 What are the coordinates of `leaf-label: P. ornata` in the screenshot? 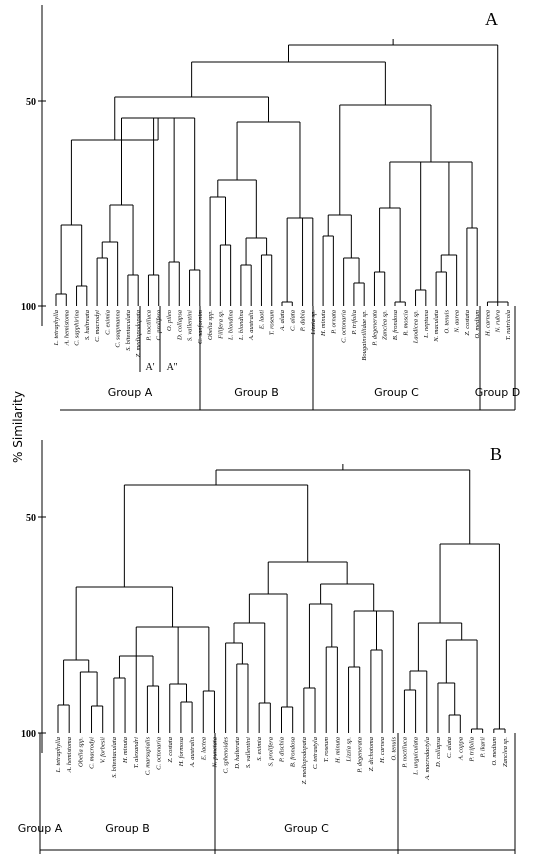 It's located at (333, 322).